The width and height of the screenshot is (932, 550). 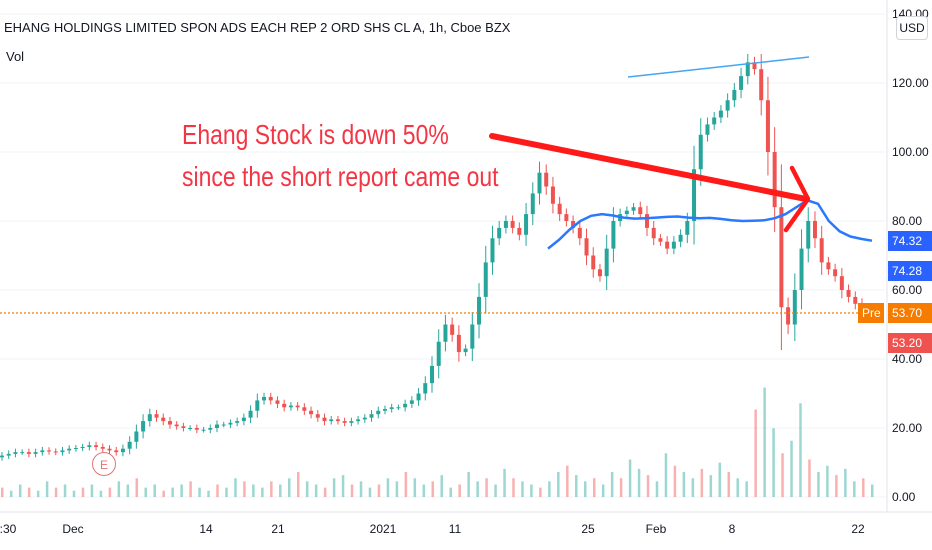 What do you see at coordinates (907, 290) in the screenshot?
I see `y-tick-label: 60.00` at bounding box center [907, 290].